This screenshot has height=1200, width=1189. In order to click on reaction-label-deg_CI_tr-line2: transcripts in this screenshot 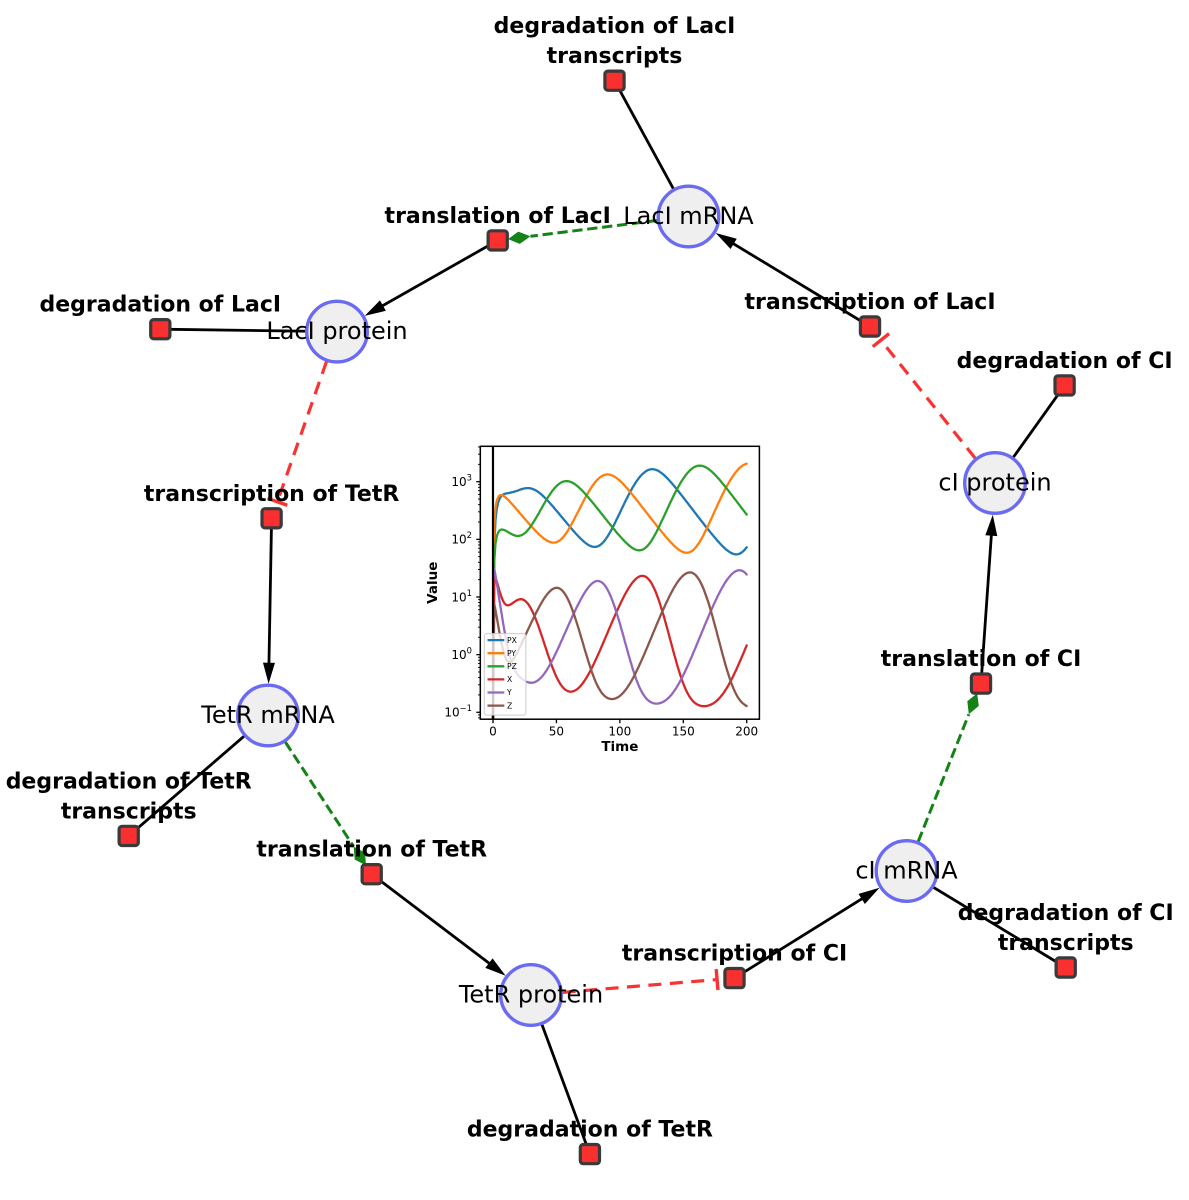, I will do `click(1066, 943)`.